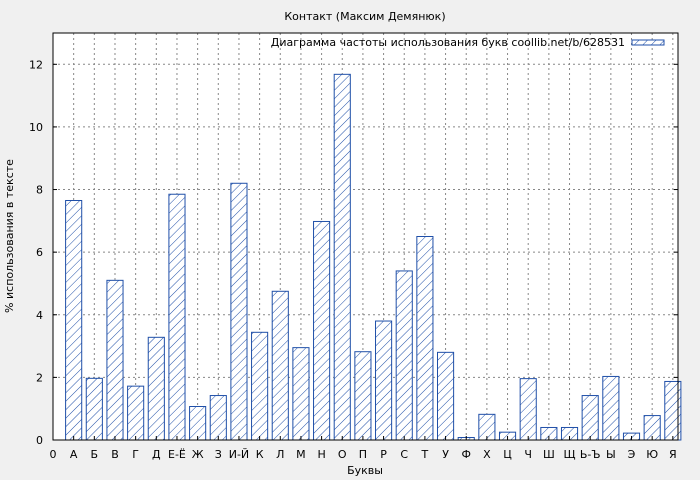  What do you see at coordinates (280, 454) in the screenshot?
I see `x-tick-label: Л` at bounding box center [280, 454].